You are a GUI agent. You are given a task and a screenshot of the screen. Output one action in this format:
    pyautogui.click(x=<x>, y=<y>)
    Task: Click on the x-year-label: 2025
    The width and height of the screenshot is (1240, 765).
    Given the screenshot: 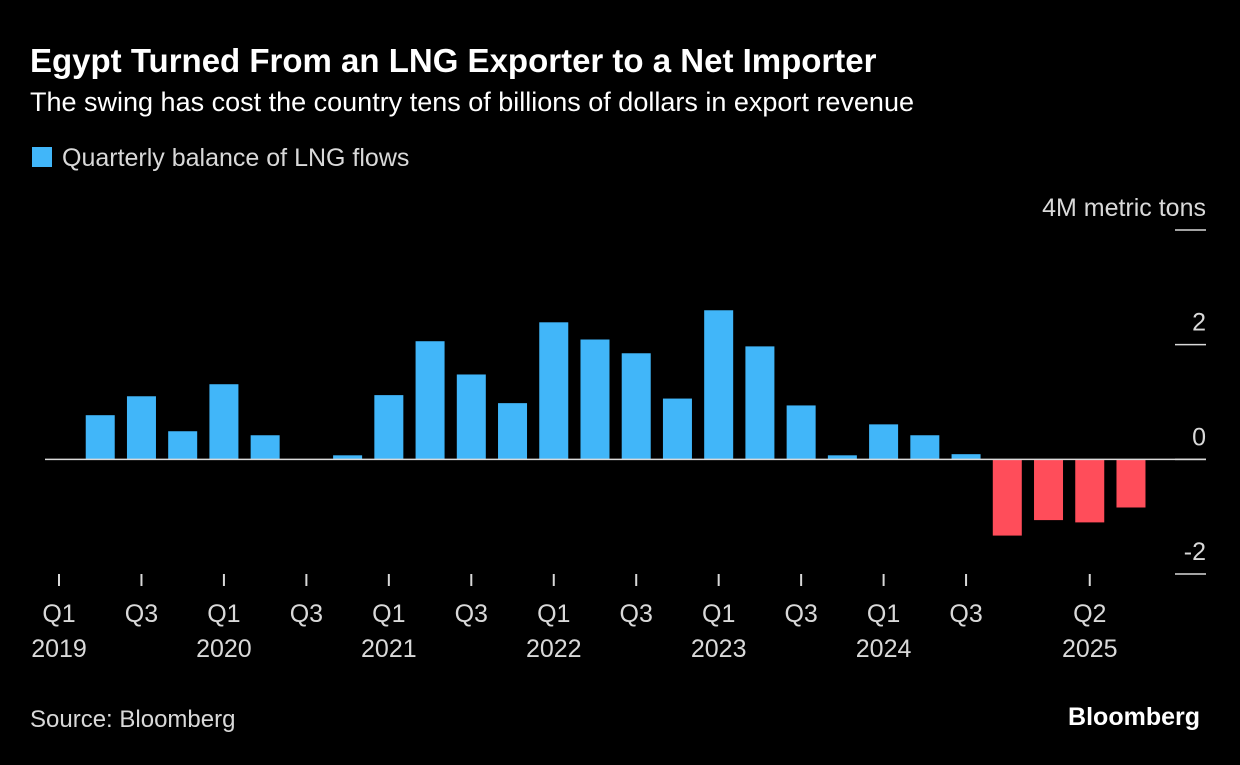 What is the action you would take?
    pyautogui.click(x=1090, y=649)
    